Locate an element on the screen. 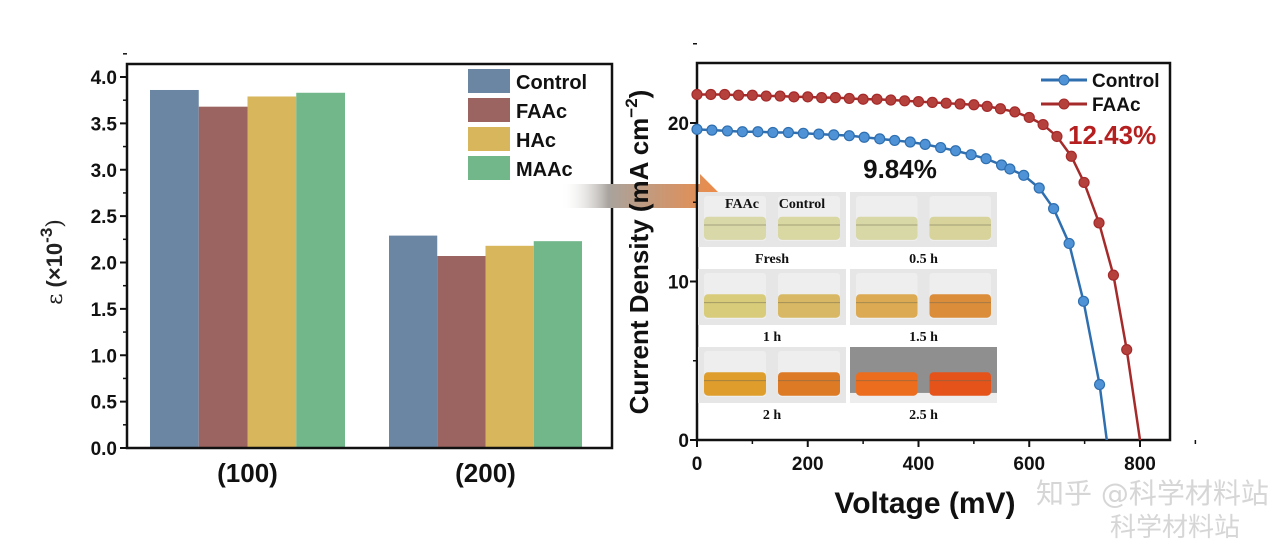 Image resolution: width=1268 pixels, height=540 pixels. photo-surface is located at coordinates (923, 397).